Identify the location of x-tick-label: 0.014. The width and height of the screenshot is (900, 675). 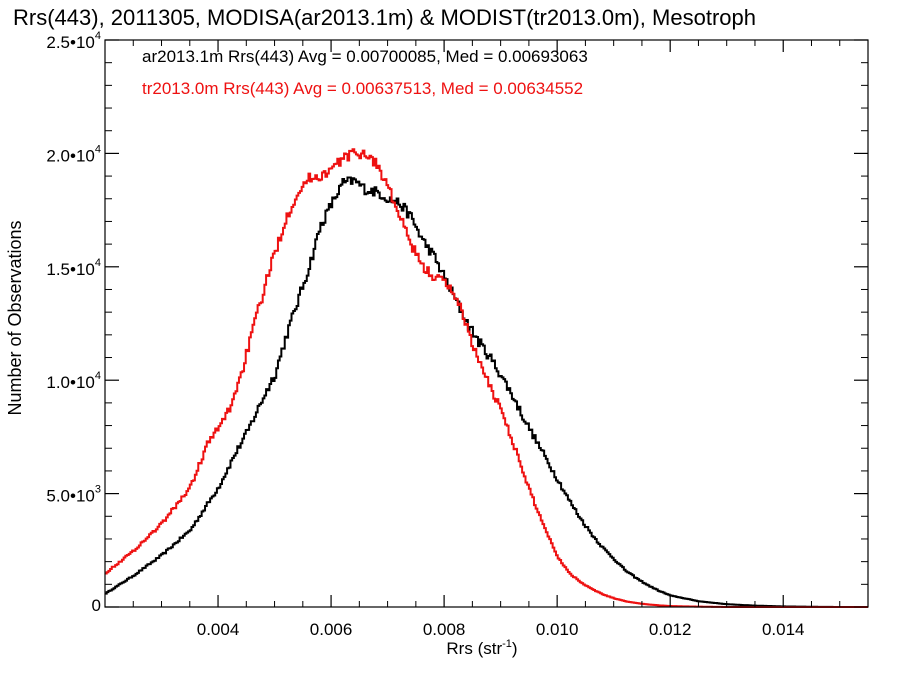
(783, 629).